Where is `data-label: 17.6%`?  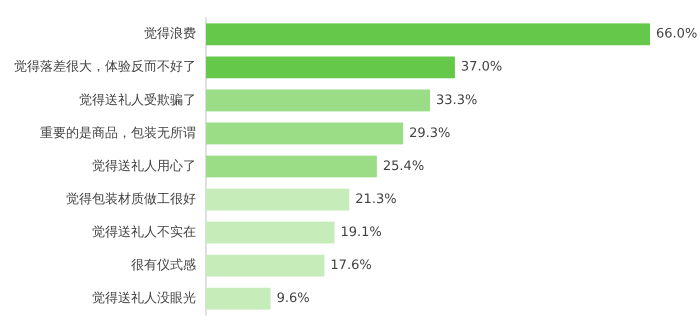 data-label: 17.6% is located at coordinates (351, 266).